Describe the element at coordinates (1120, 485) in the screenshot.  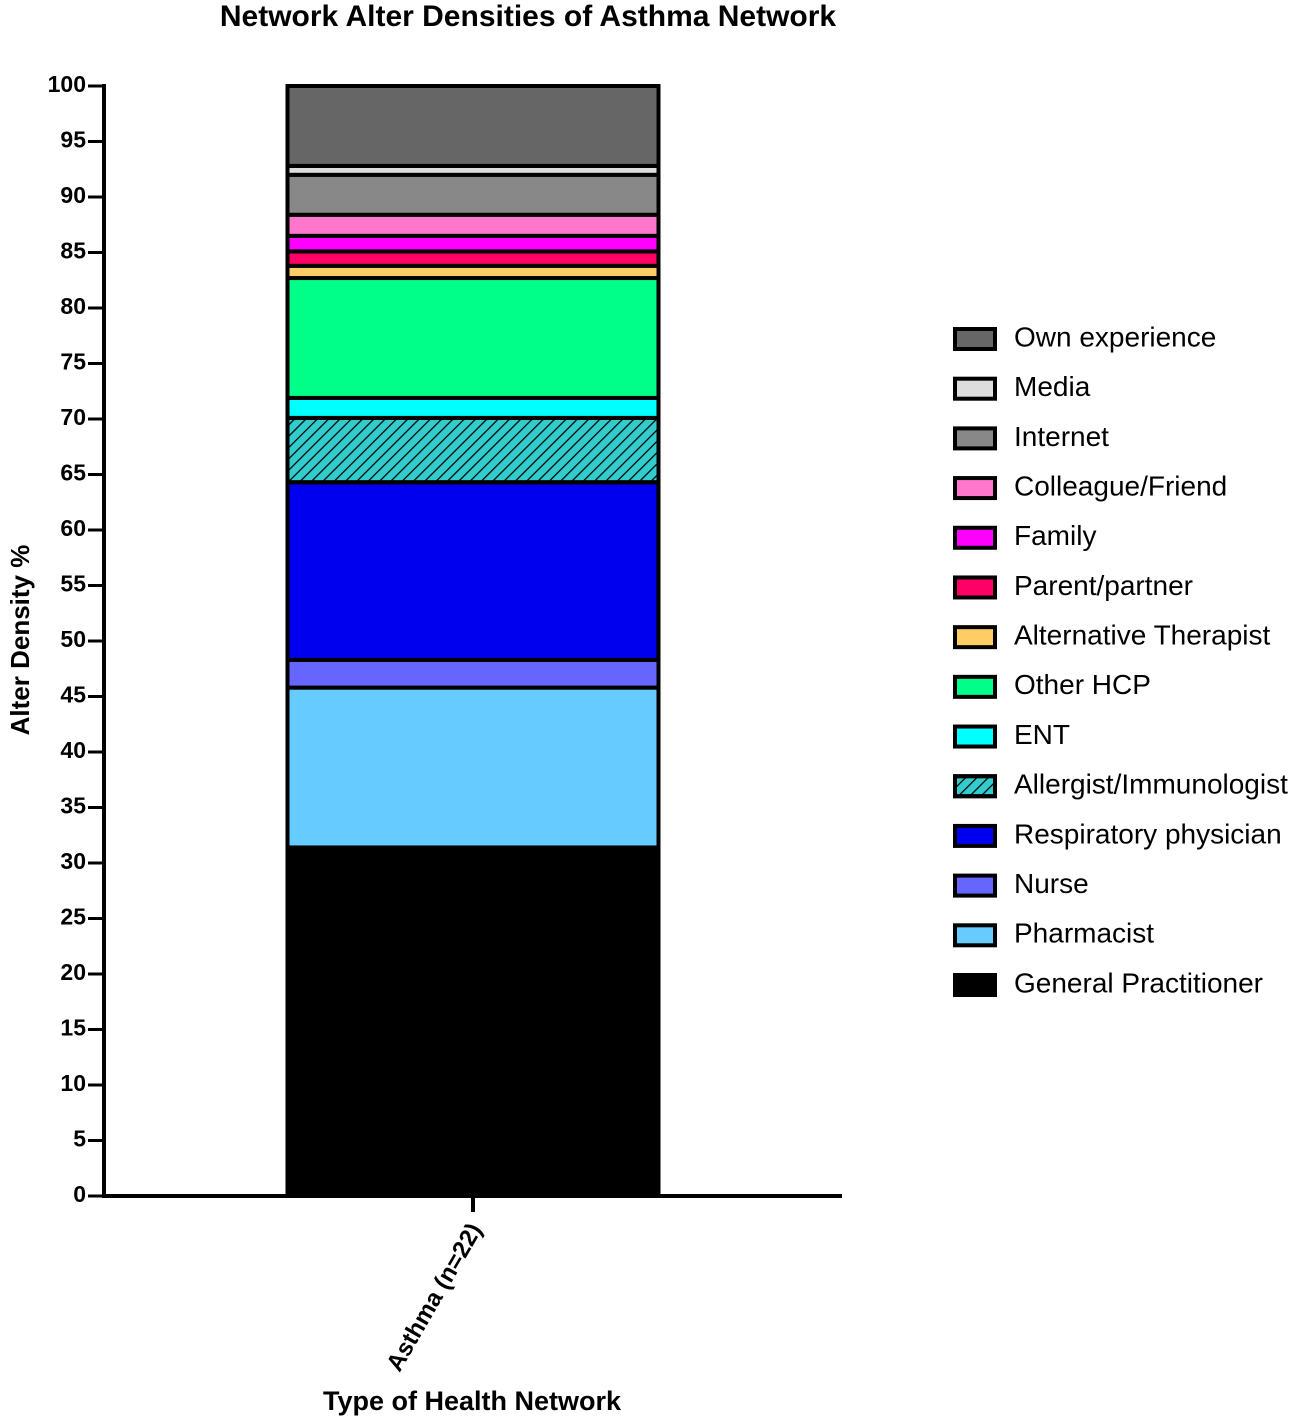
I see `legend-label: Colleague/Friend` at that location.